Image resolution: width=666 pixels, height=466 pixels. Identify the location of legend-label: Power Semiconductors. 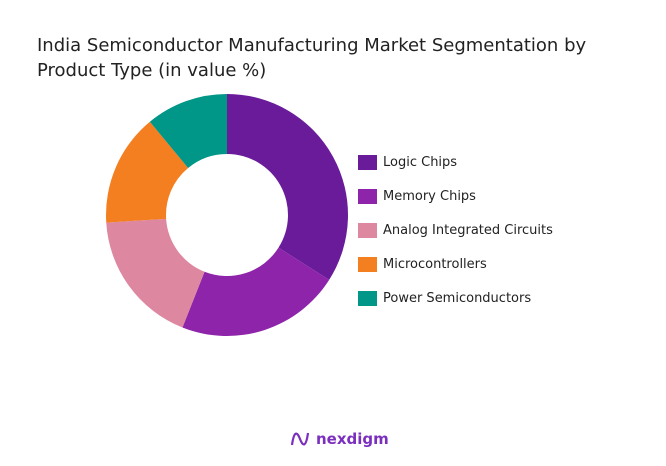
(457, 298).